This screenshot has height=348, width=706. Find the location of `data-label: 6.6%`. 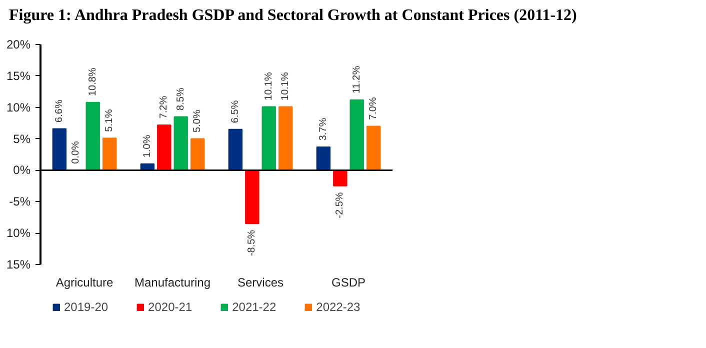

data-label: 6.6% is located at coordinates (59, 111).